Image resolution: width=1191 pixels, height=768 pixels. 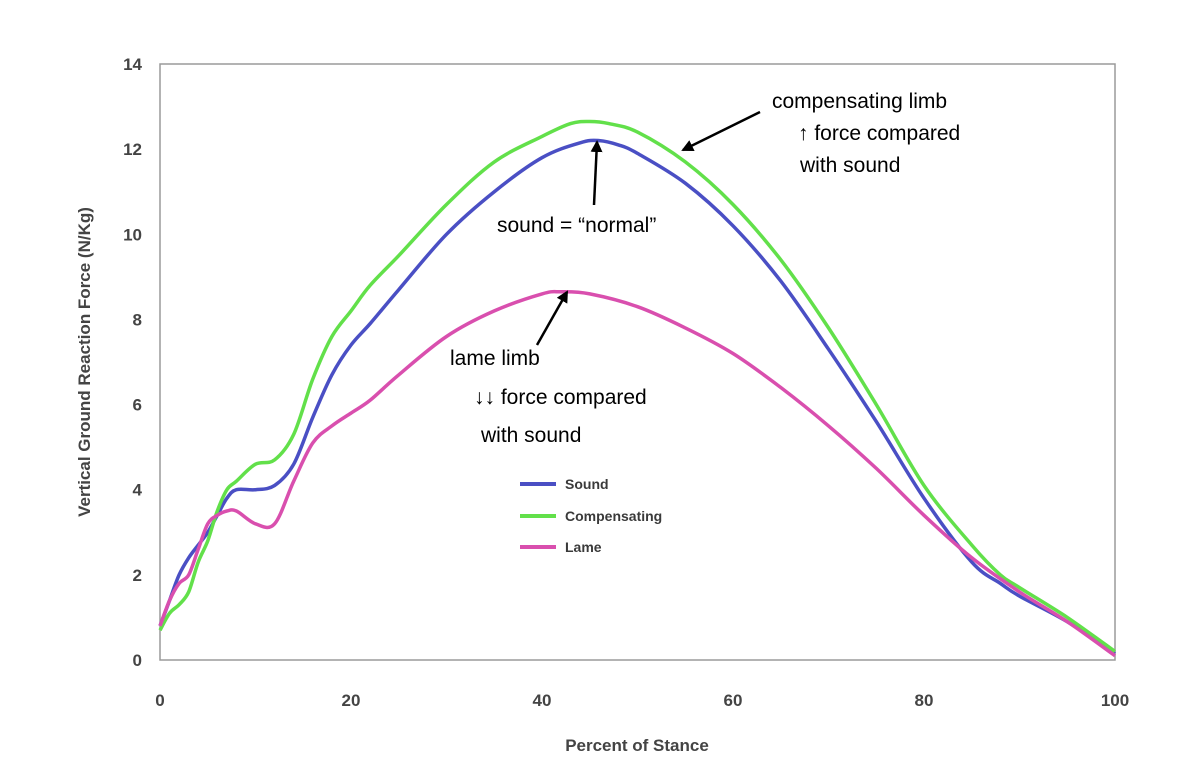 What do you see at coordinates (849, 165) in the screenshot?
I see `annotation-compensating-line-3: with sound` at bounding box center [849, 165].